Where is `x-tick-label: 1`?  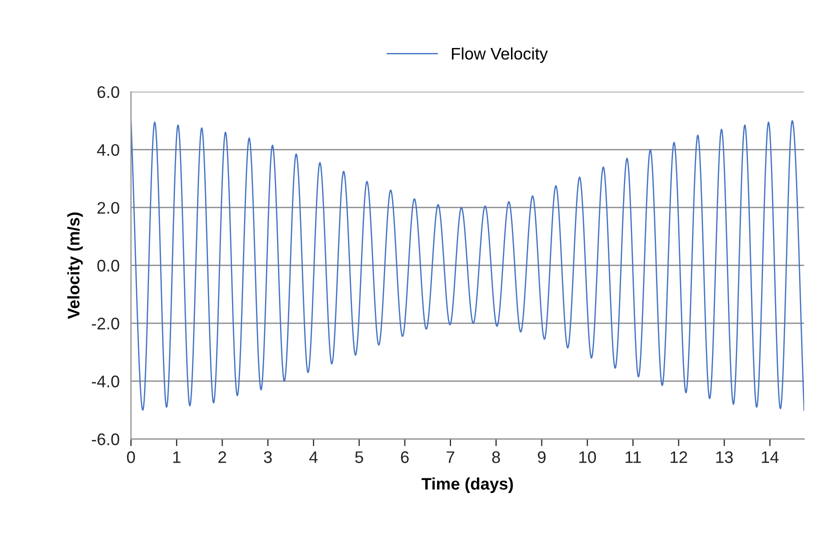
x-tick-label: 1 is located at coordinates (176, 457).